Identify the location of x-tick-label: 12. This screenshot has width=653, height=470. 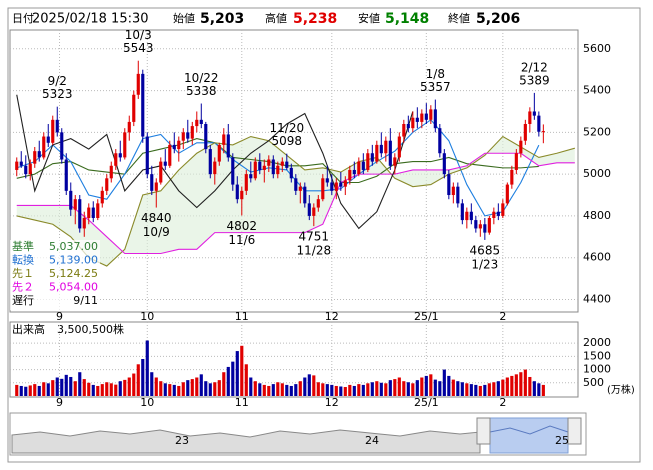
(332, 316).